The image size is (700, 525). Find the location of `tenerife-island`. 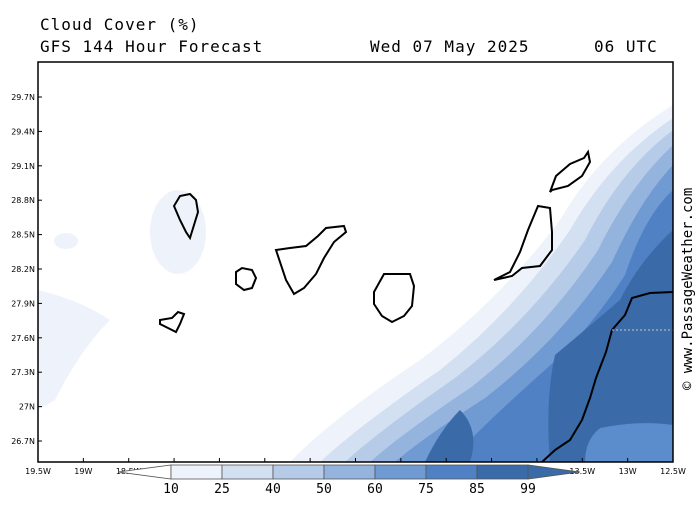

tenerife-island is located at coordinates (311, 260).